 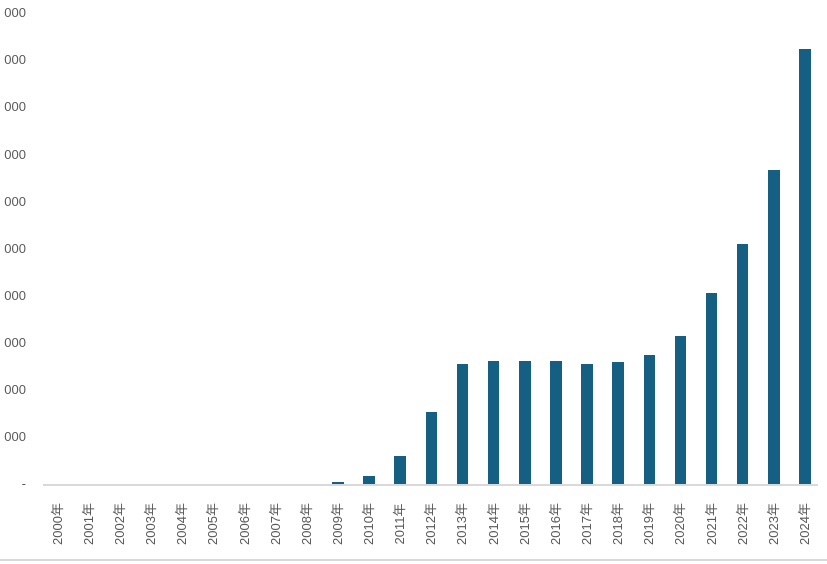 I want to click on y-axis-tick-label: -, so click(x=23, y=483).